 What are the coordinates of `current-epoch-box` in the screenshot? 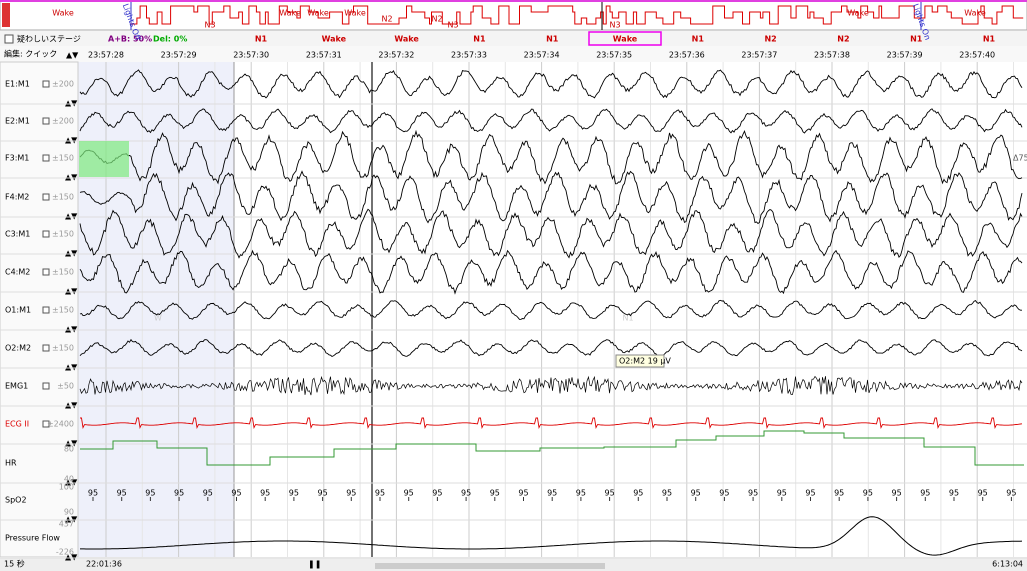 It's located at (625, 38).